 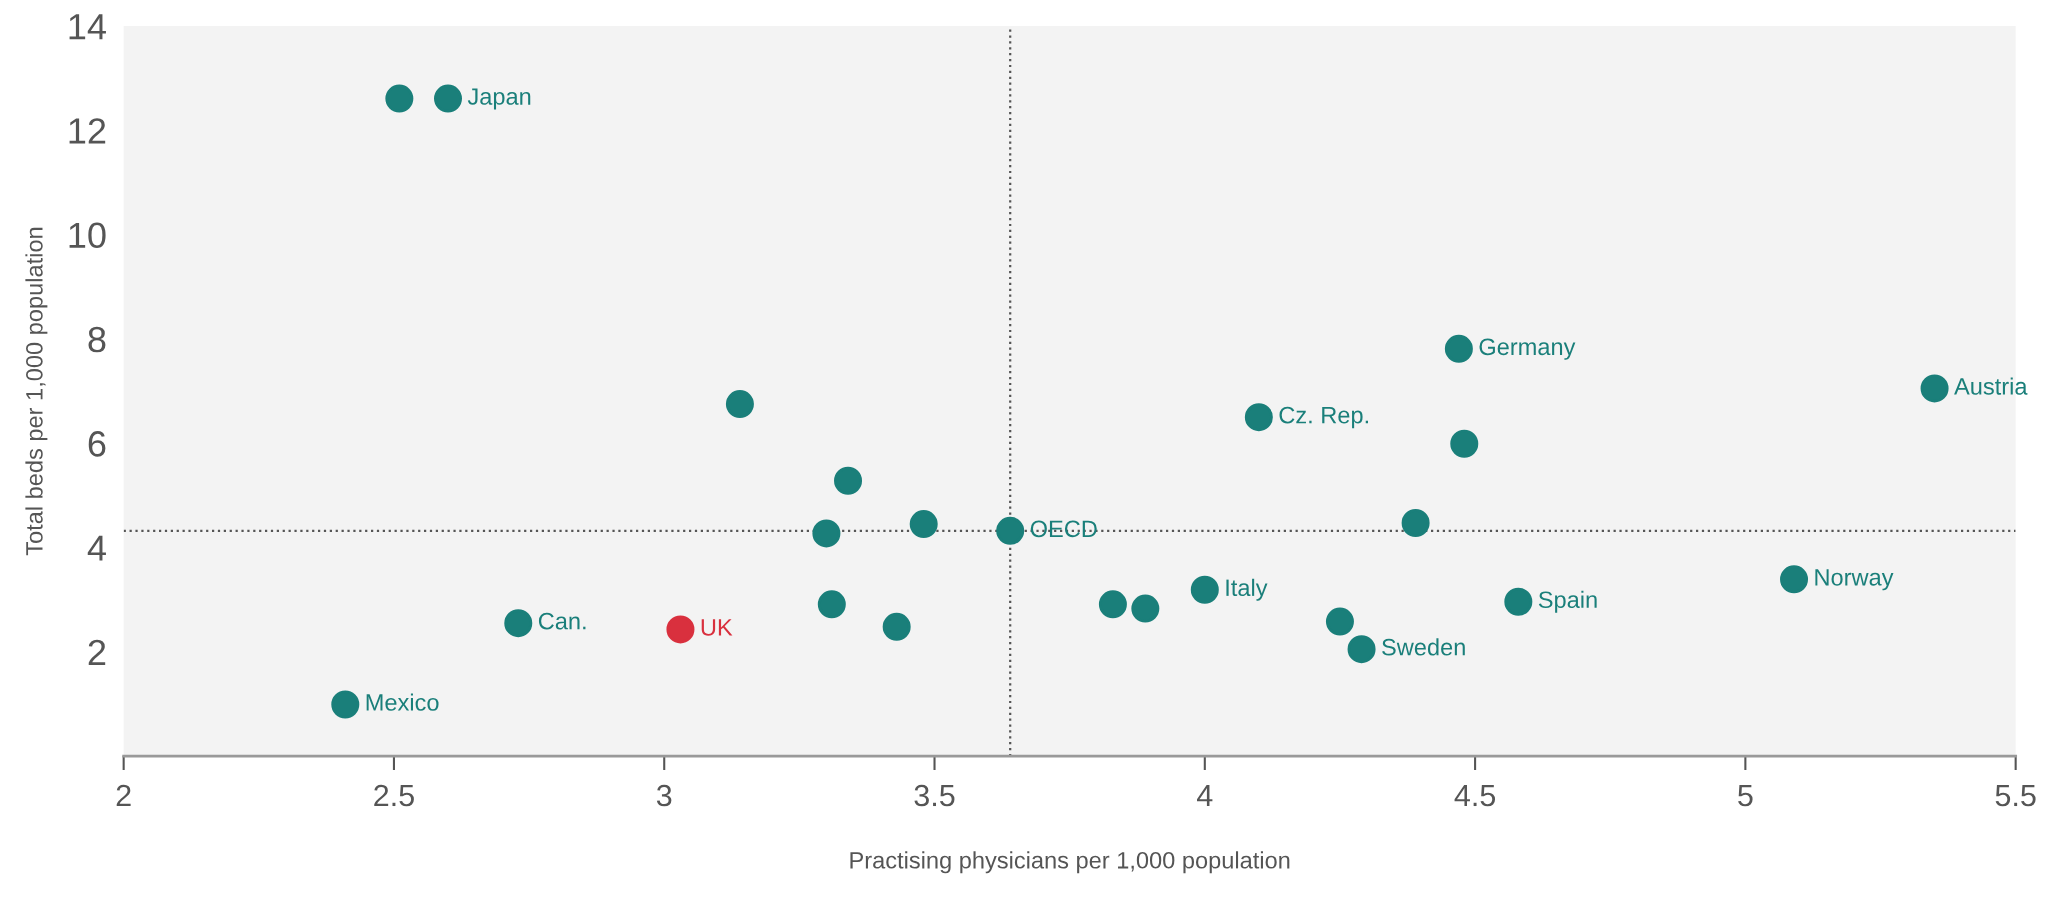 What do you see at coordinates (402, 702) in the screenshot?
I see `annotation: Mexico` at bounding box center [402, 702].